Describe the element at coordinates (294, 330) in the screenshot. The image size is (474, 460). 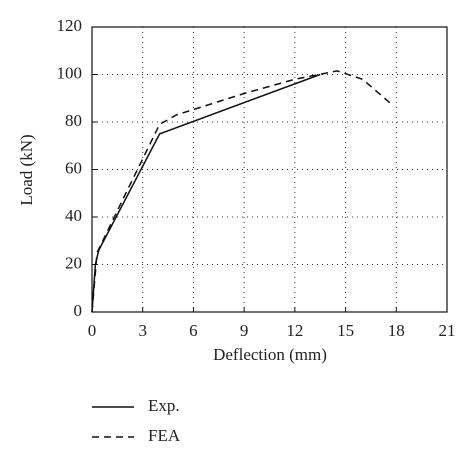
I see `x-tick-label: 12` at that location.